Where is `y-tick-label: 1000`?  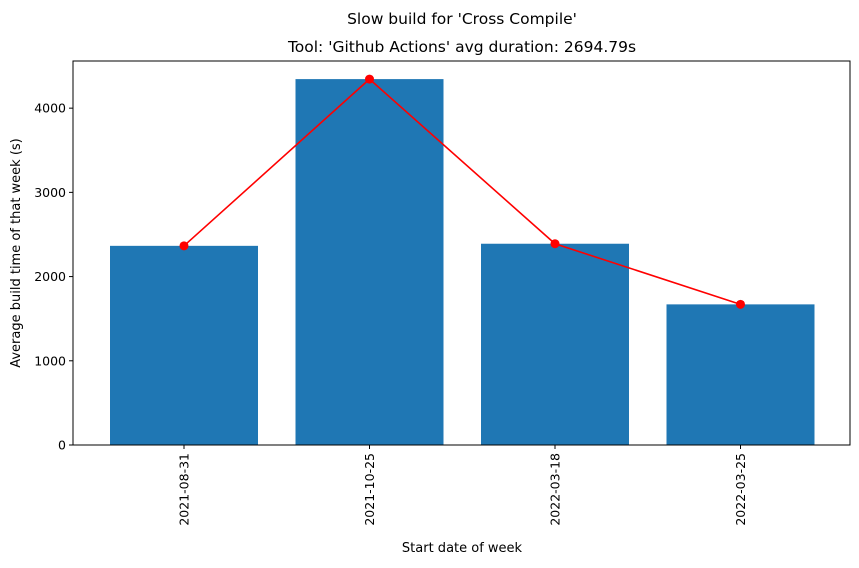 y-tick-label: 1000 is located at coordinates (50, 360).